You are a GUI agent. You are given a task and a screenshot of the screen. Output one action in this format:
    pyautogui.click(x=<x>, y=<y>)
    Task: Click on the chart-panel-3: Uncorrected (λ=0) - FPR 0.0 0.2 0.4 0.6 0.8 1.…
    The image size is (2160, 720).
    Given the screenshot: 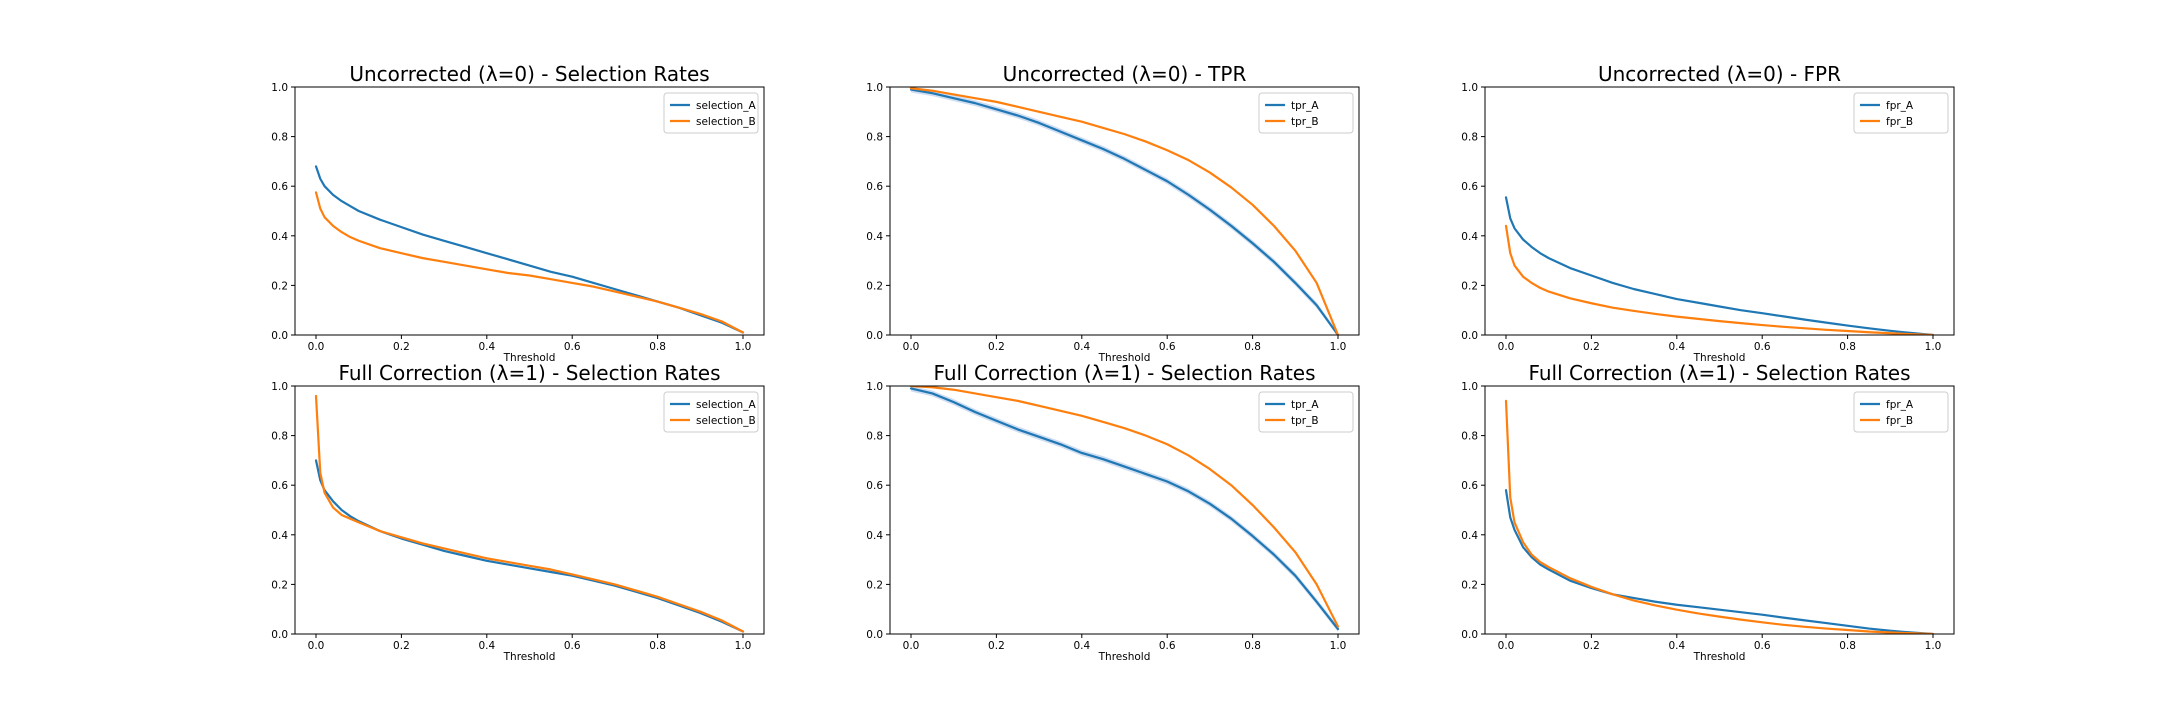 What is the action you would take?
    pyautogui.click(x=1707, y=213)
    